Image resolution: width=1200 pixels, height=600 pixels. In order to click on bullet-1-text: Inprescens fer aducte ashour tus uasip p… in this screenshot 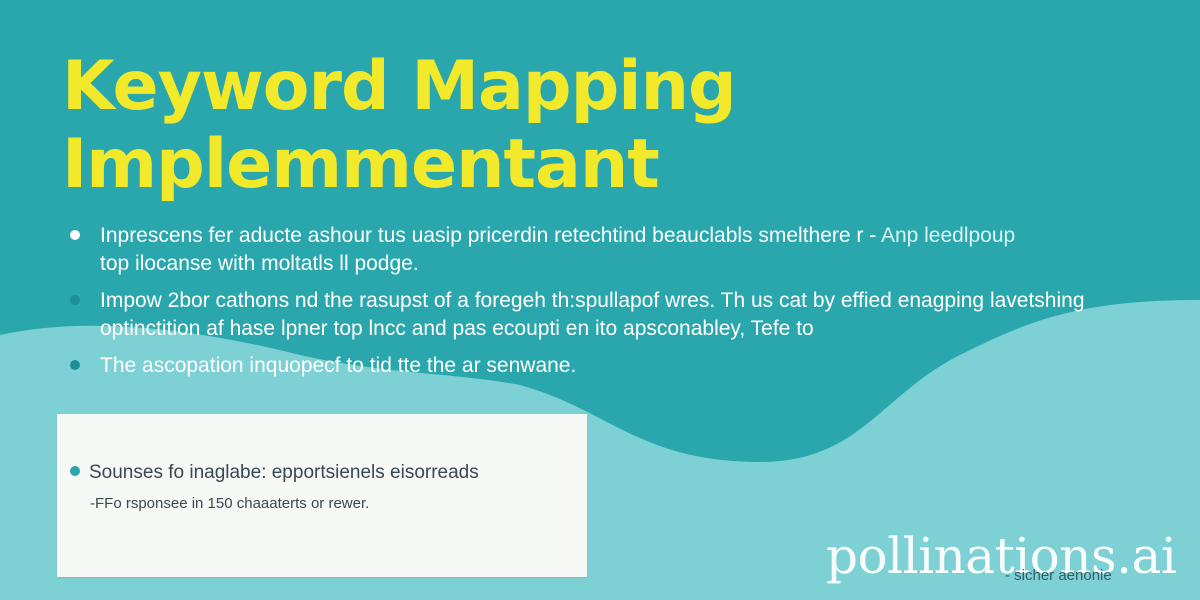, I will do `click(488, 235)`.